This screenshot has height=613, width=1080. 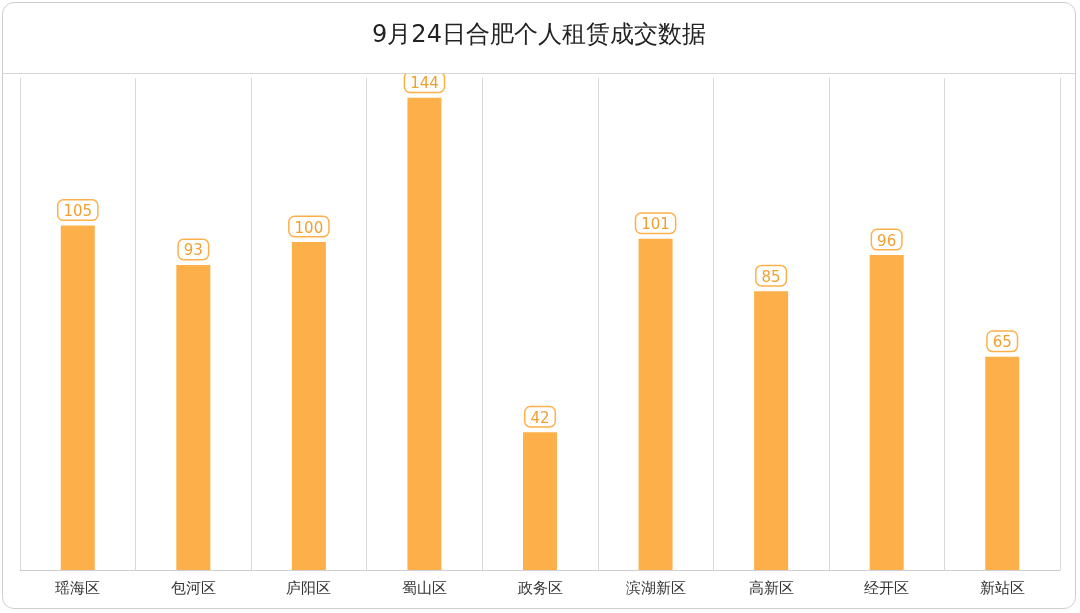 What do you see at coordinates (309, 587) in the screenshot?
I see `x-tick-label: 庐阳区` at bounding box center [309, 587].